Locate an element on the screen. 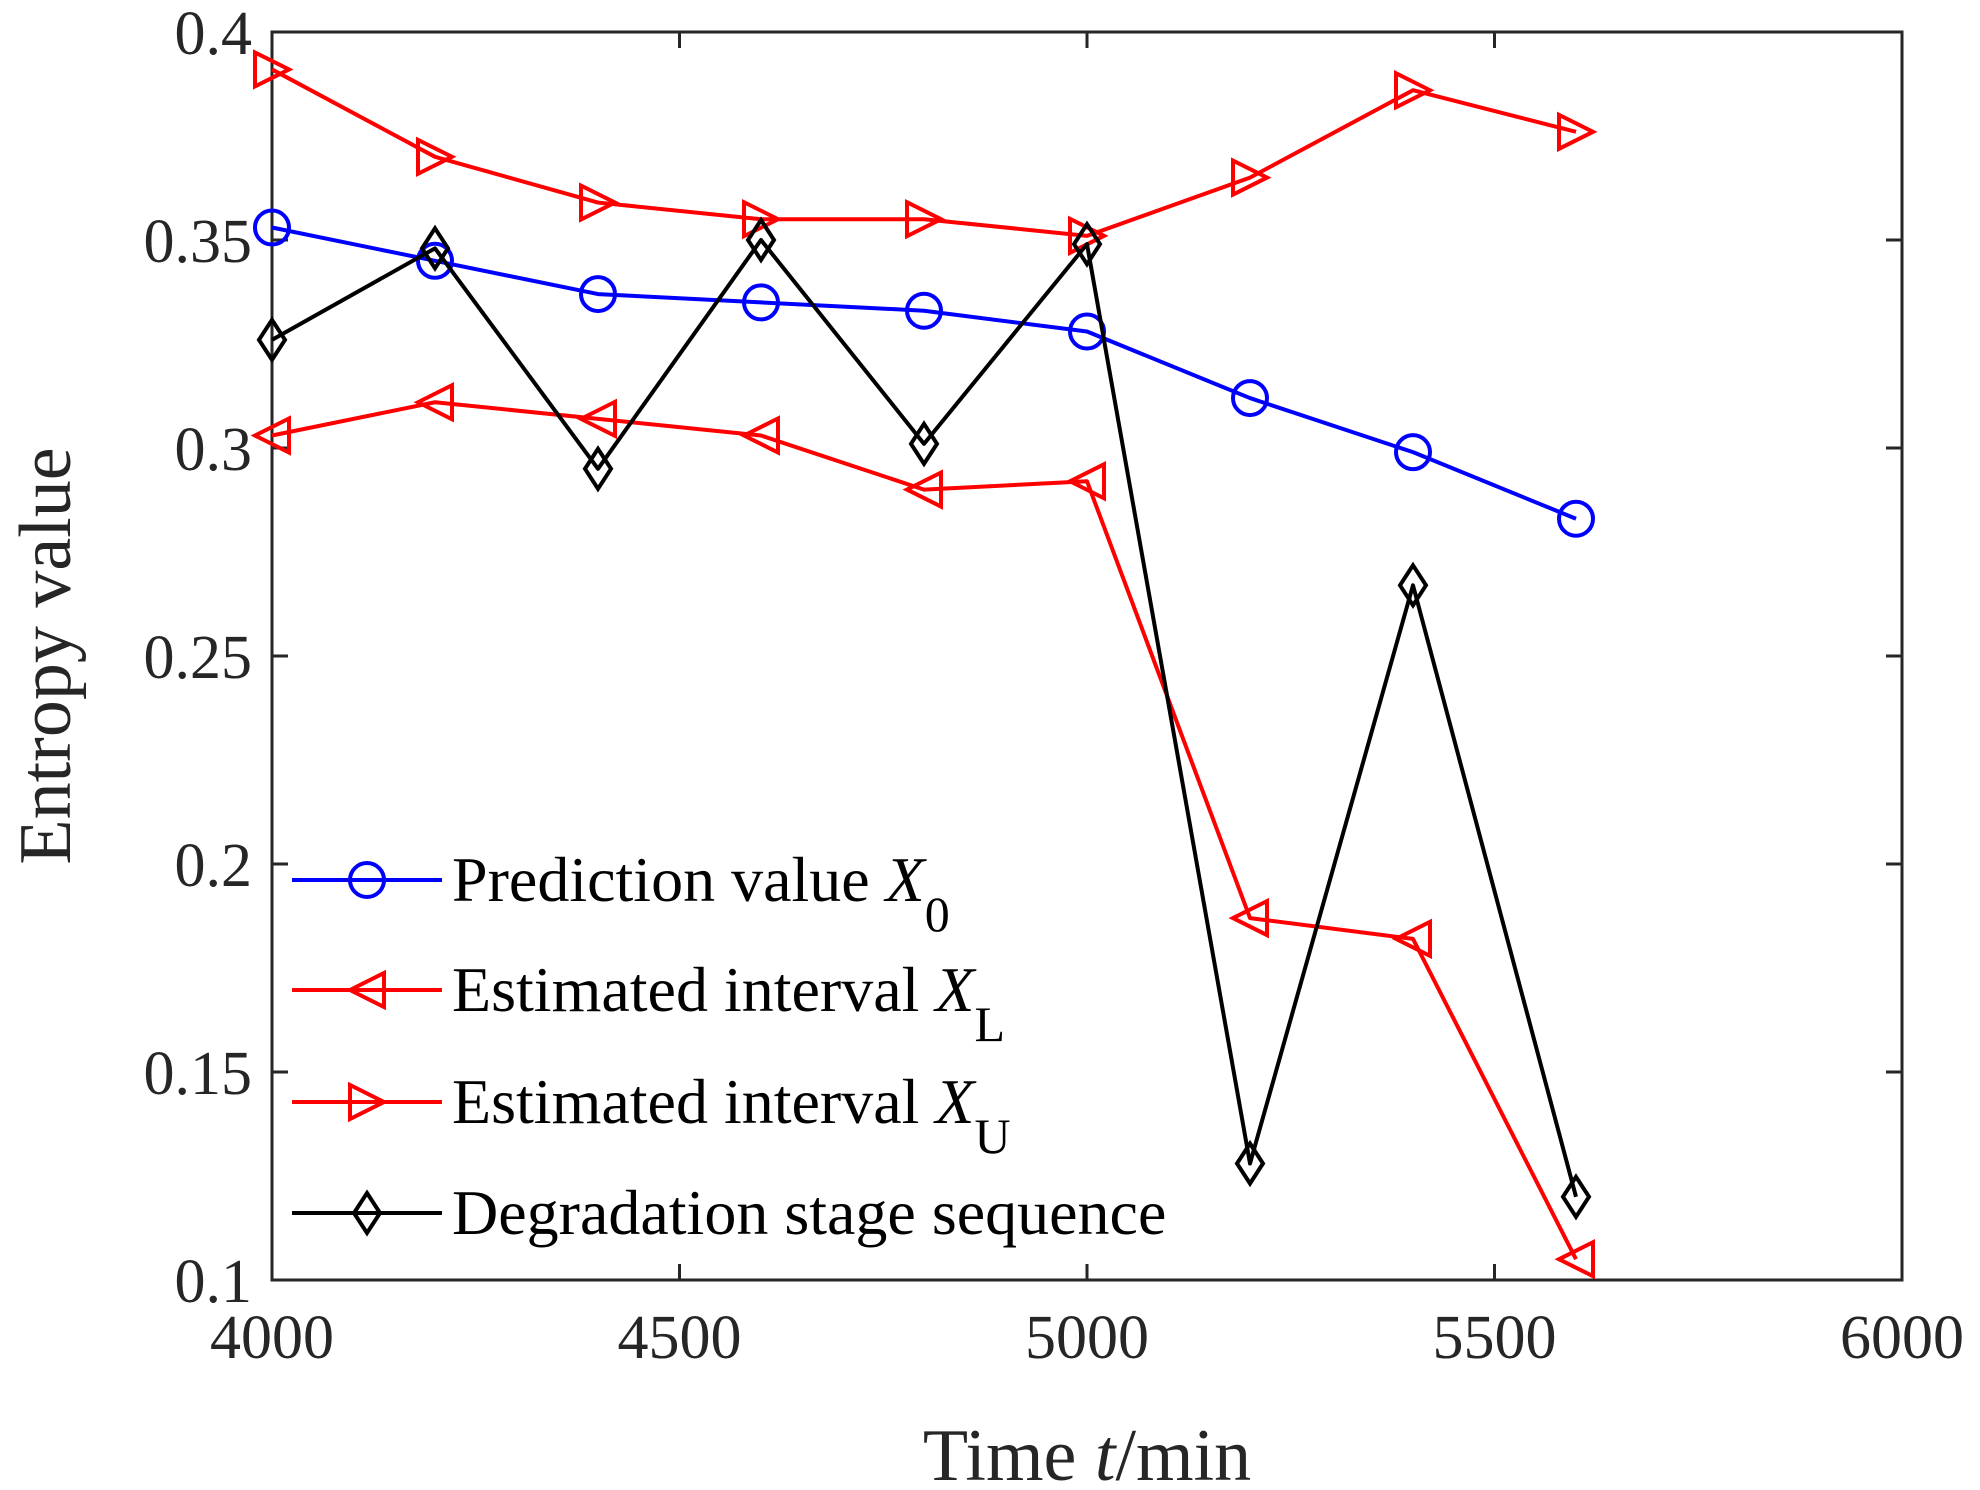  y-tick-label: 0.35 is located at coordinates (198, 242).